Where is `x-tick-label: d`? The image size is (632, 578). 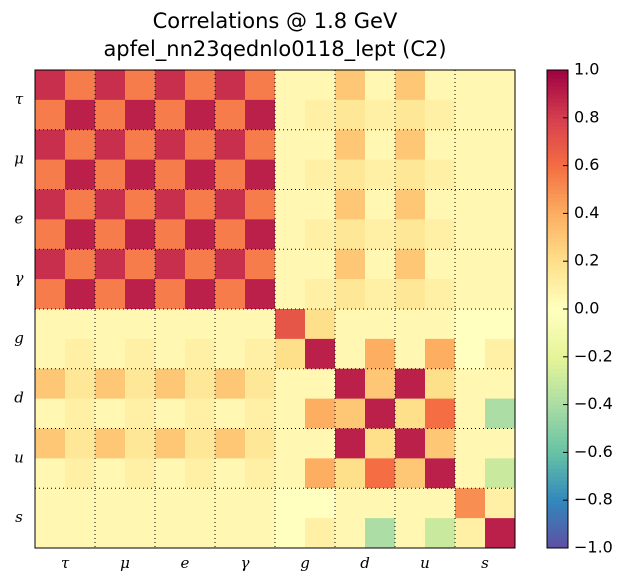
x-tick-label: d is located at coordinates (365, 563).